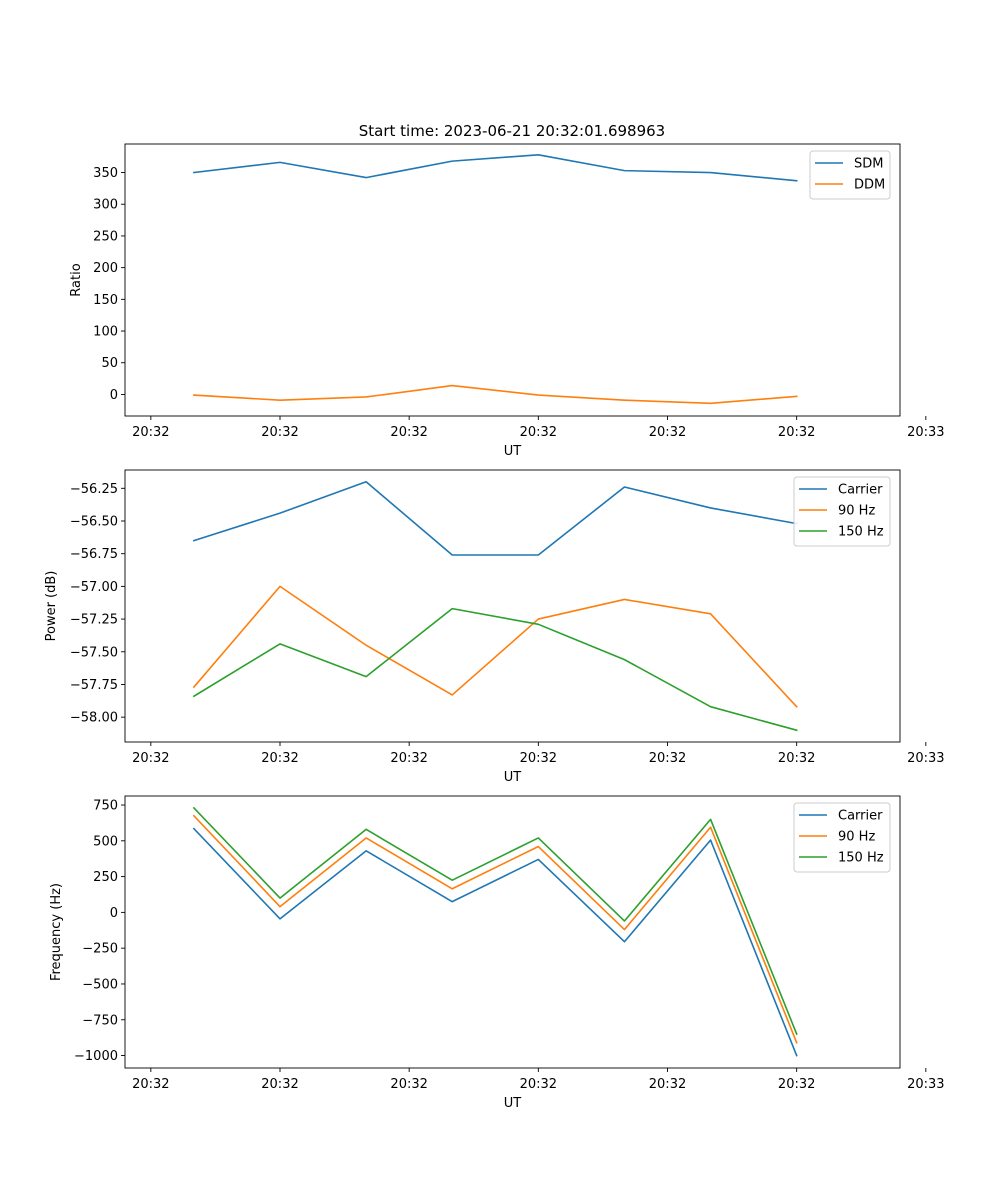 The width and height of the screenshot is (1000, 1200). I want to click on y-axis-label: Frequency (Hz), so click(56, 932).